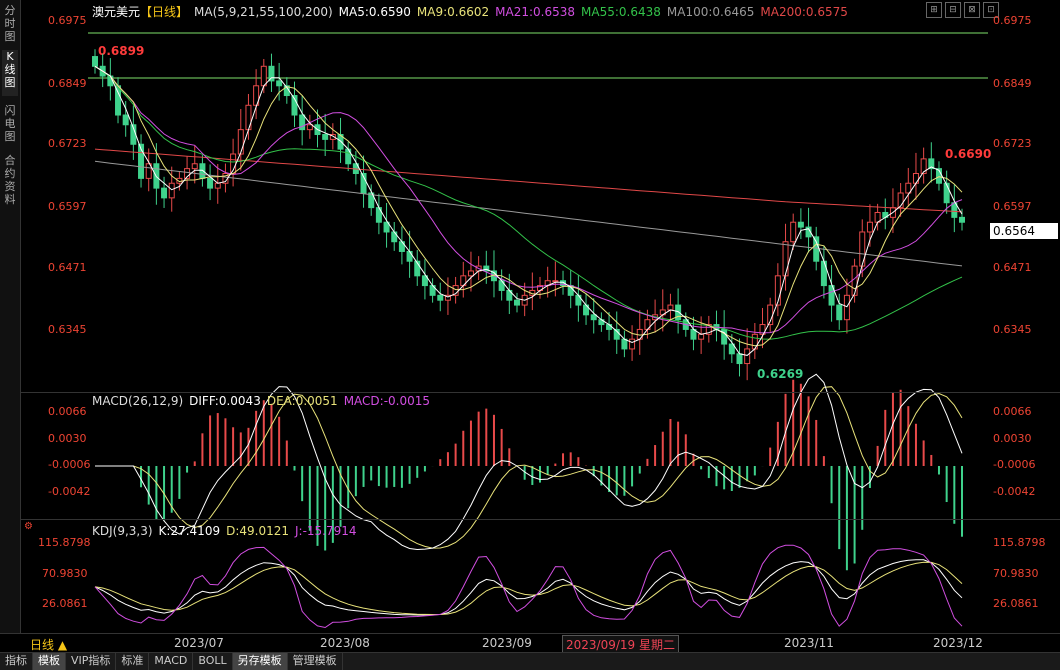 The height and width of the screenshot is (670, 1060). Describe the element at coordinates (213, 661) in the screenshot. I see `bottom-tab: BOLL` at that location.